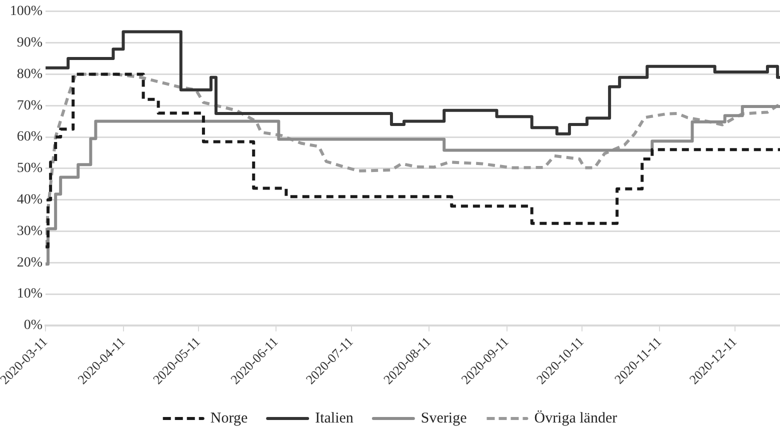 The image size is (780, 436). I want to click on y-tick-label: 40%, so click(29, 200).